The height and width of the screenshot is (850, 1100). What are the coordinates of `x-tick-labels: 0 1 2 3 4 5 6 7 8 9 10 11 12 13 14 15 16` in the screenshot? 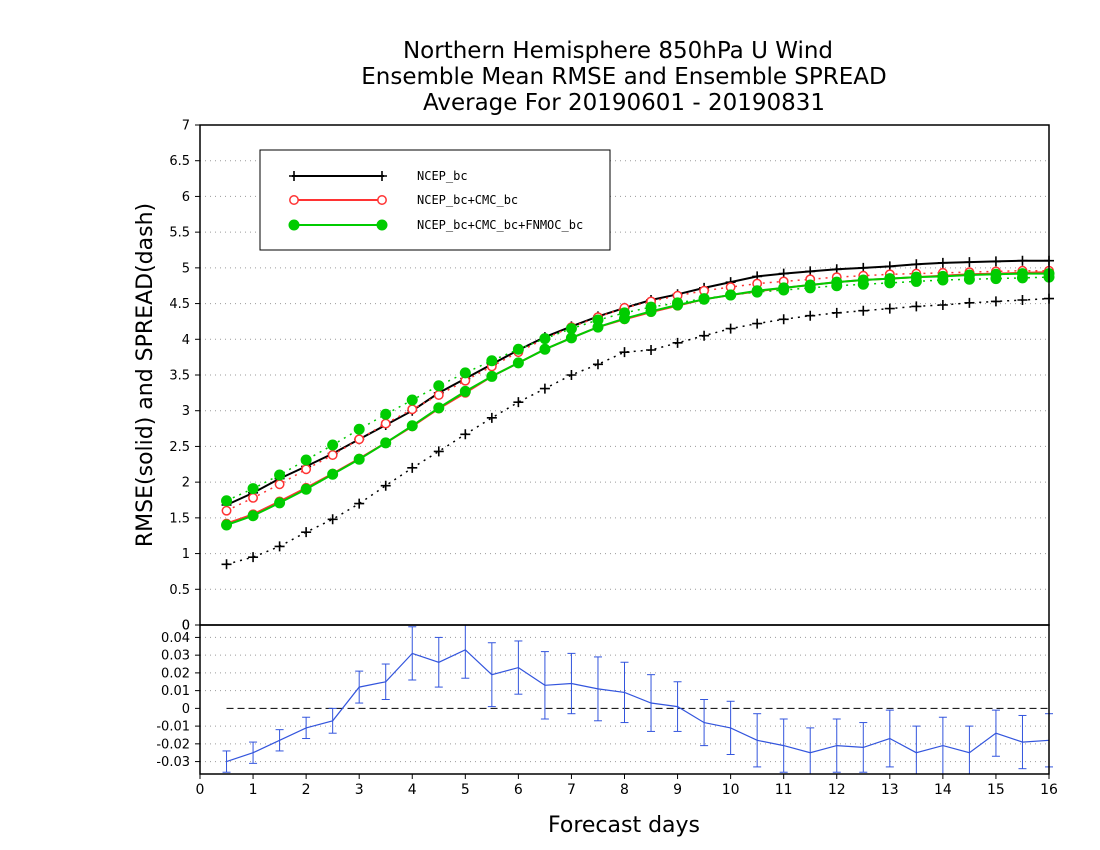 It's located at (627, 786).